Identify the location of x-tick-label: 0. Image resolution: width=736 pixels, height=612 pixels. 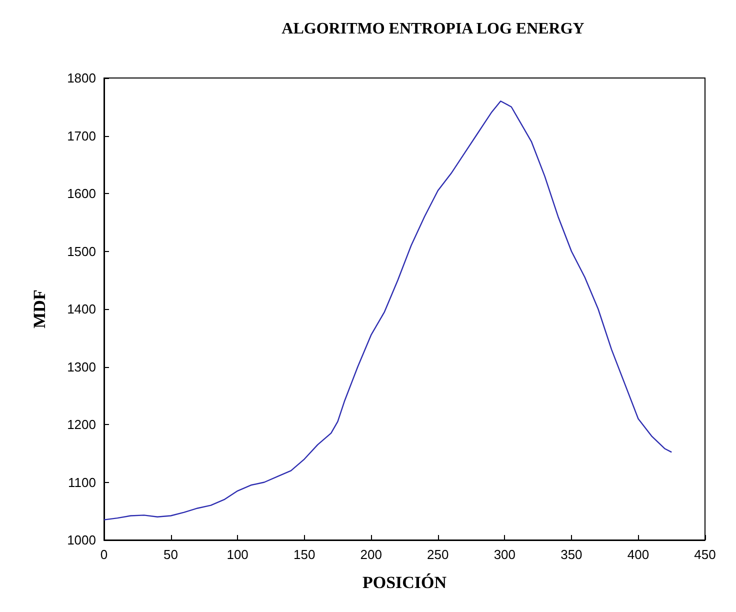
(104, 554).